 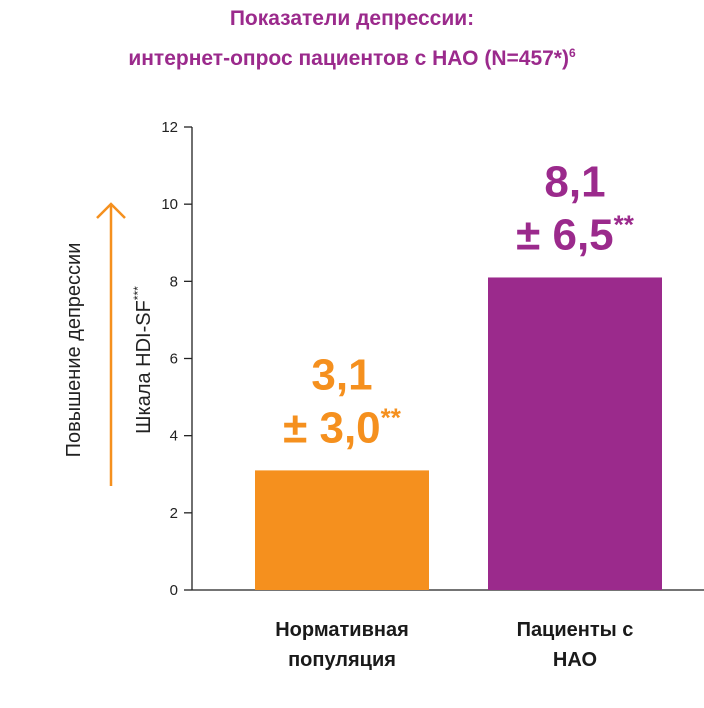 What do you see at coordinates (341, 374) in the screenshot?
I see `bar-value-label: 3,1` at bounding box center [341, 374].